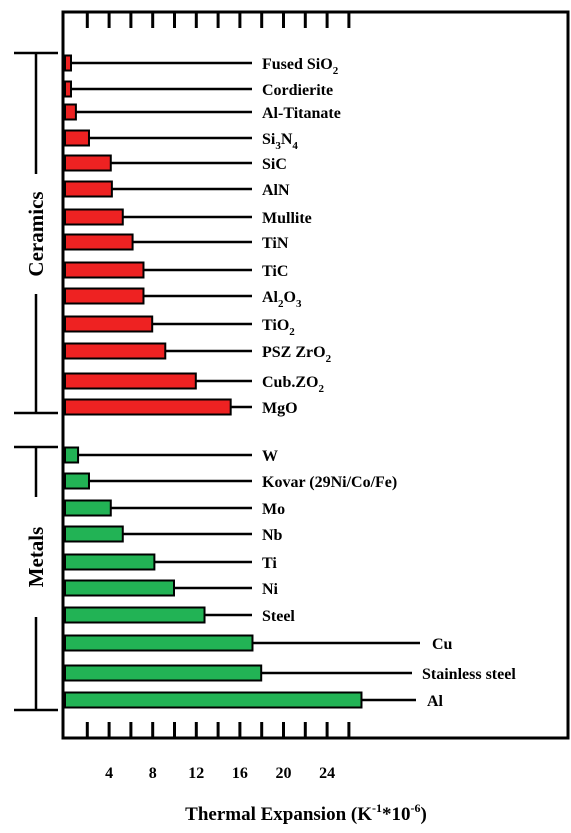  Describe the element at coordinates (275, 243) in the screenshot. I see `ceramic-bar-label: TiN` at that location.